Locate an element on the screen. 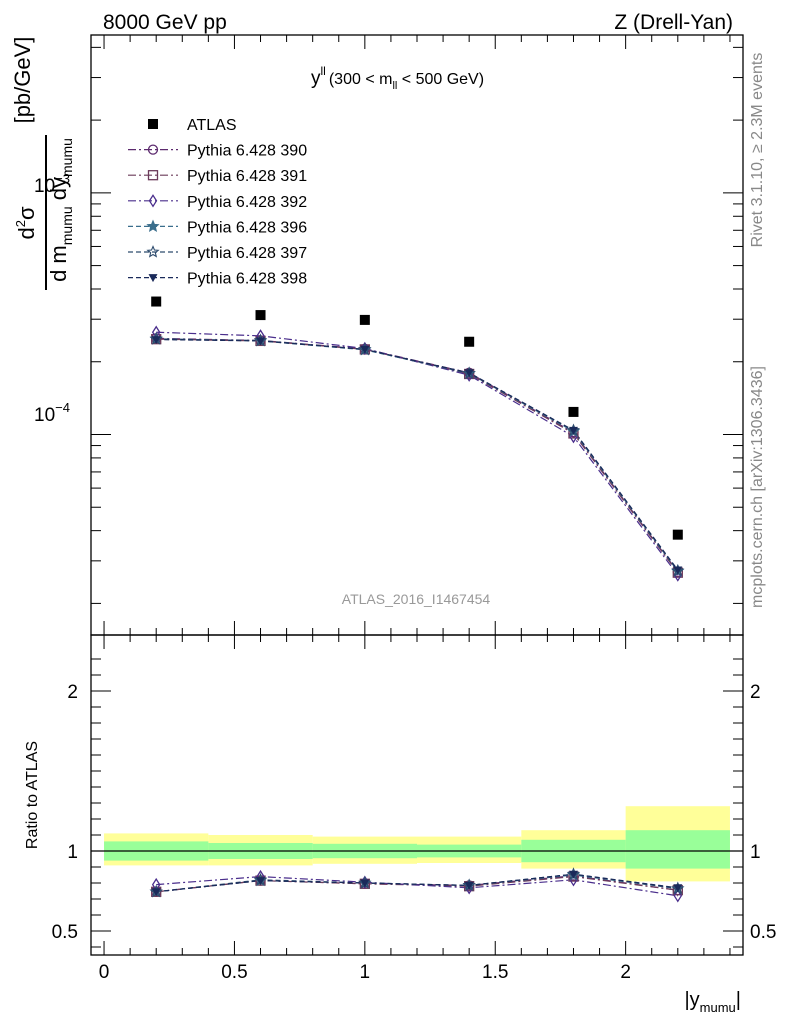 The height and width of the screenshot is (1024, 786). ratio-data-points is located at coordinates (417, 885).